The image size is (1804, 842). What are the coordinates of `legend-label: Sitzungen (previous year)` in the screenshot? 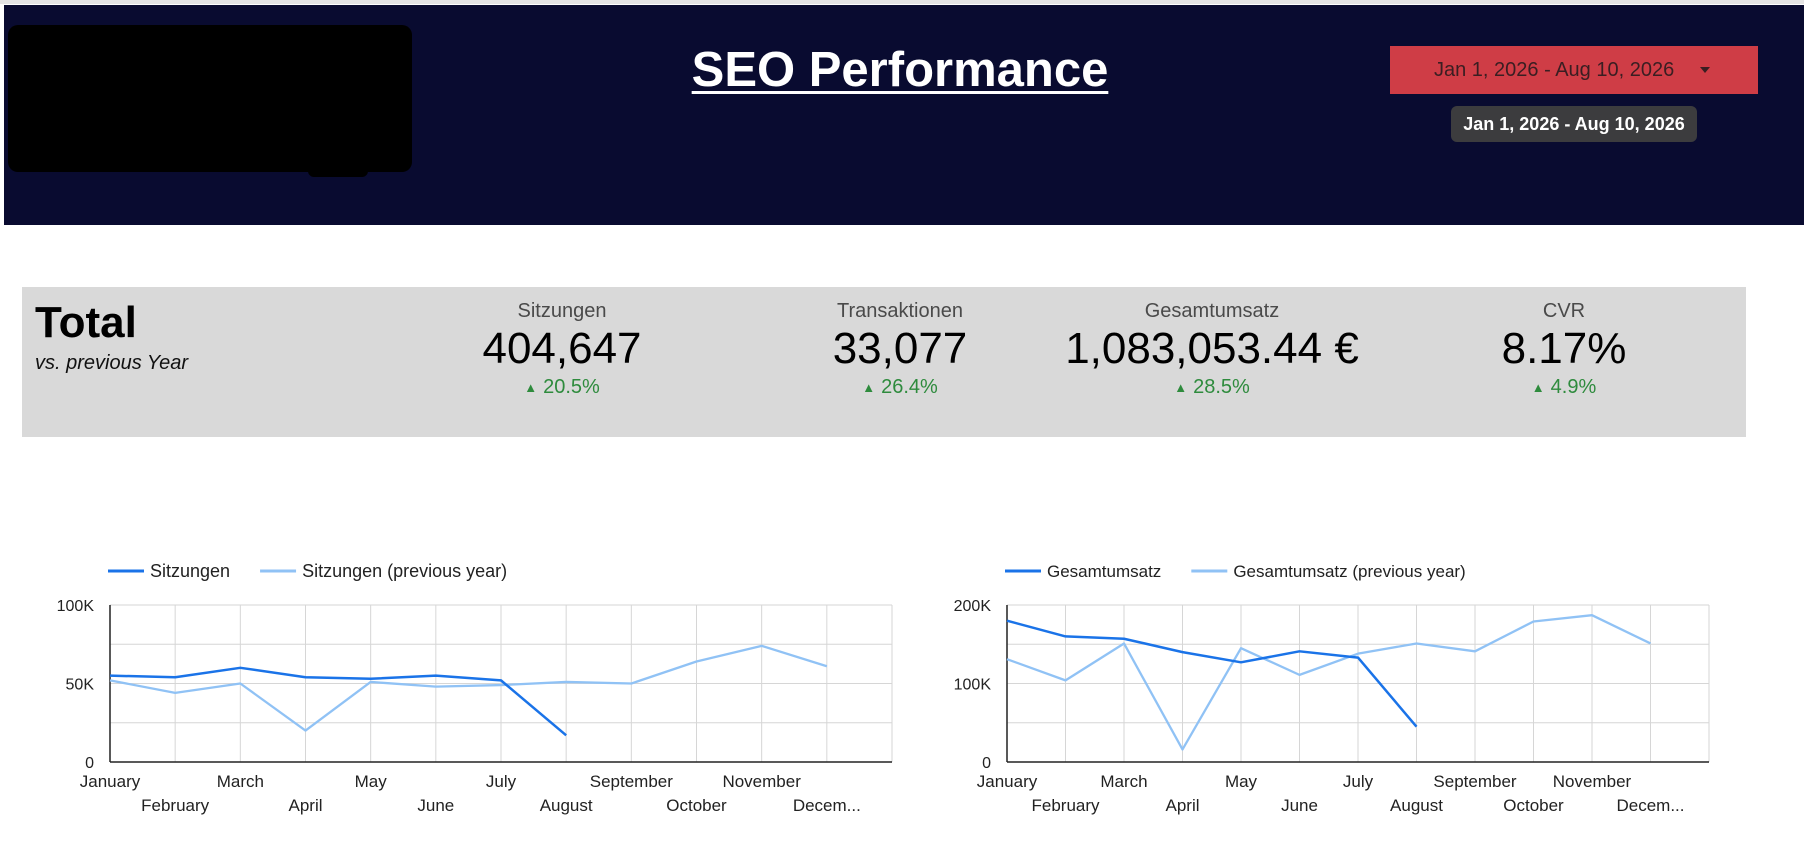 It's located at (404, 571).